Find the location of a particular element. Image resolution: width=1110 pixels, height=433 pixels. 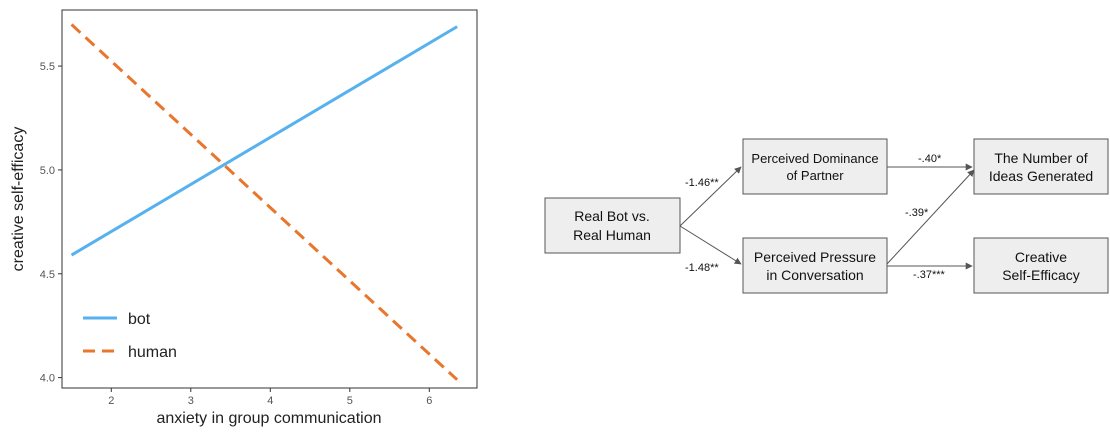

node-pressure: Perceived Pressure in Conversation is located at coordinates (815, 265).